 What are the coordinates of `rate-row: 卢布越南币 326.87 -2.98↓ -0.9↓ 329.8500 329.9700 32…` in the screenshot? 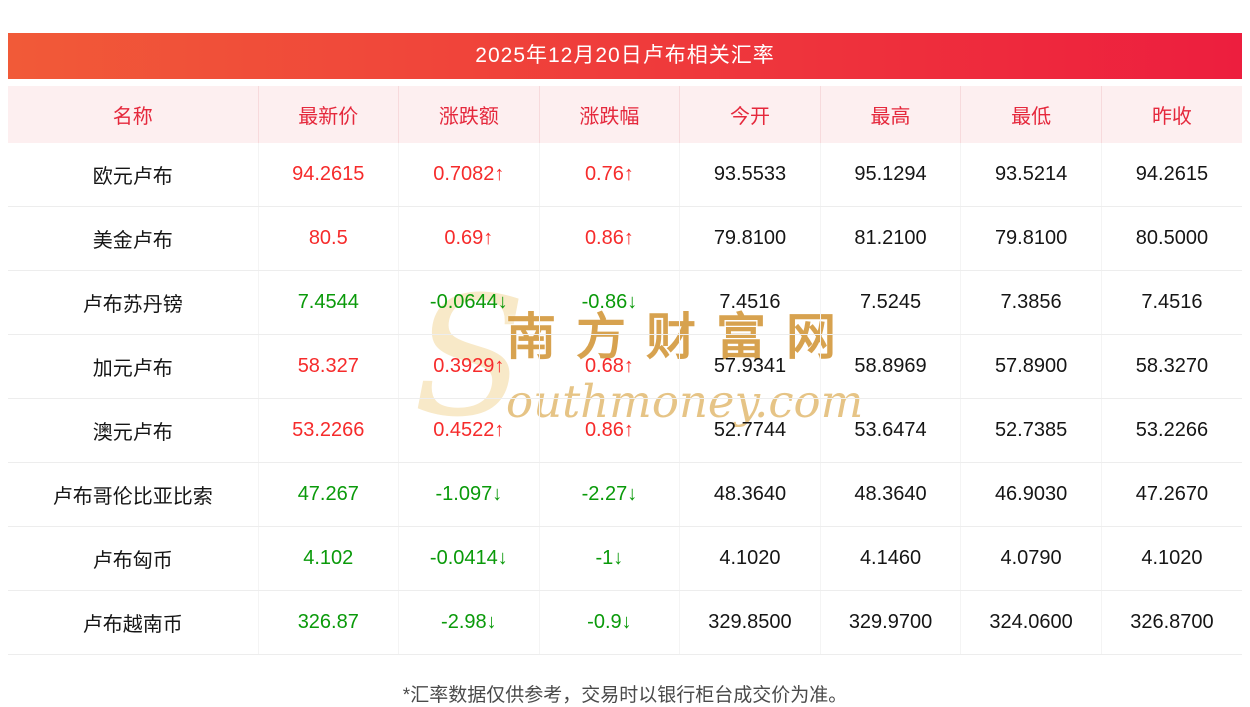 It's located at (625, 622).